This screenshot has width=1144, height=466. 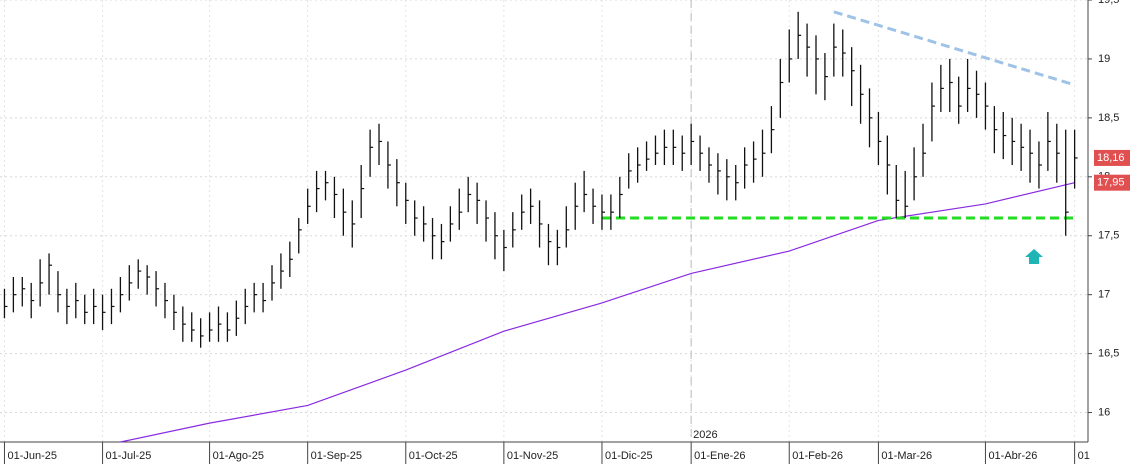 I want to click on x-tick-label: 01-Mar-26, so click(x=906, y=456).